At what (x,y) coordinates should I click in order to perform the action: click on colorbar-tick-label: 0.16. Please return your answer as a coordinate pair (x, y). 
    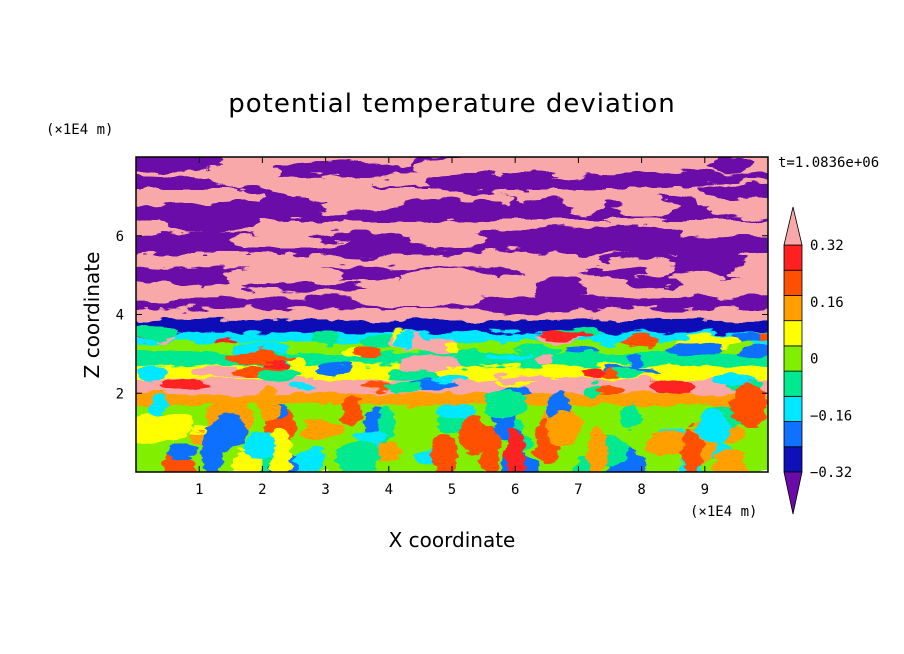
    Looking at the image, I should click on (827, 303).